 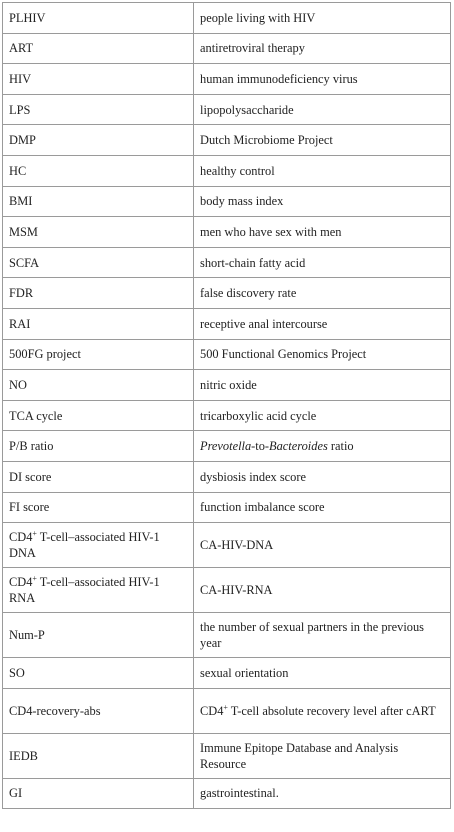 I want to click on definition-cell: dysbiosis index score, so click(x=322, y=476).